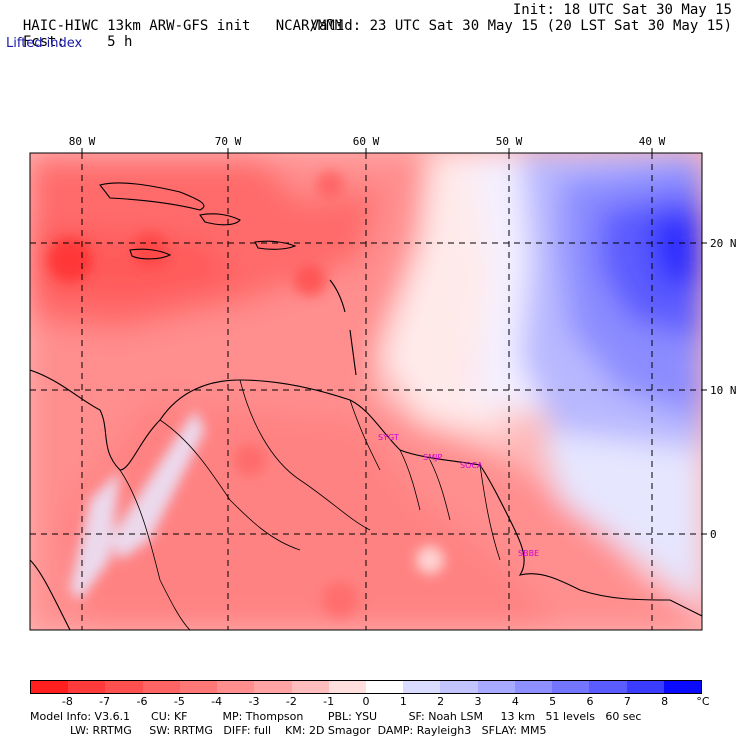 The height and width of the screenshot is (740, 740). I want to click on colorbar-label: -2, so click(291, 701).